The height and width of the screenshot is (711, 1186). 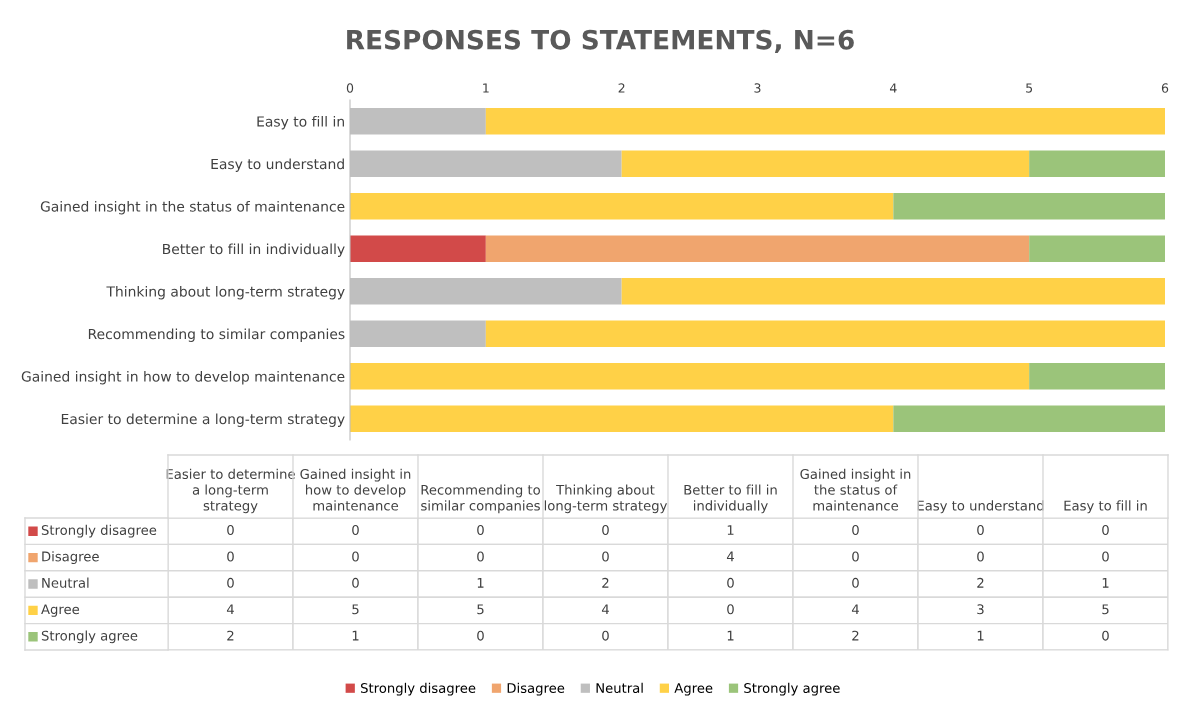 I want to click on x-tick-label: 0, so click(x=350, y=88).